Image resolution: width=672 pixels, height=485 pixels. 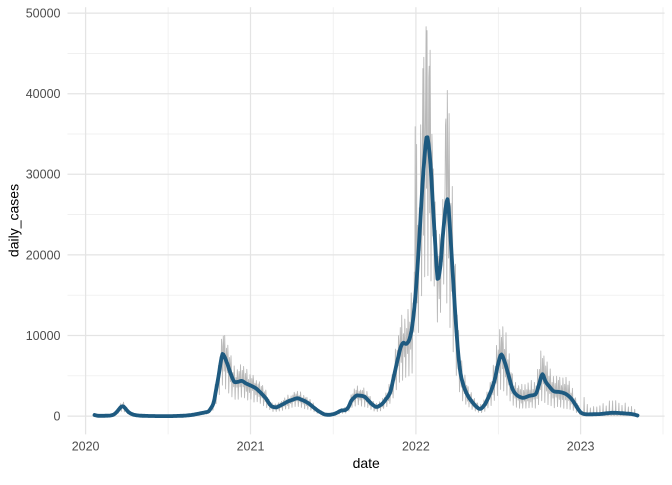 What do you see at coordinates (43, 14) in the screenshot?
I see `svg-text: 50000` at bounding box center [43, 14].